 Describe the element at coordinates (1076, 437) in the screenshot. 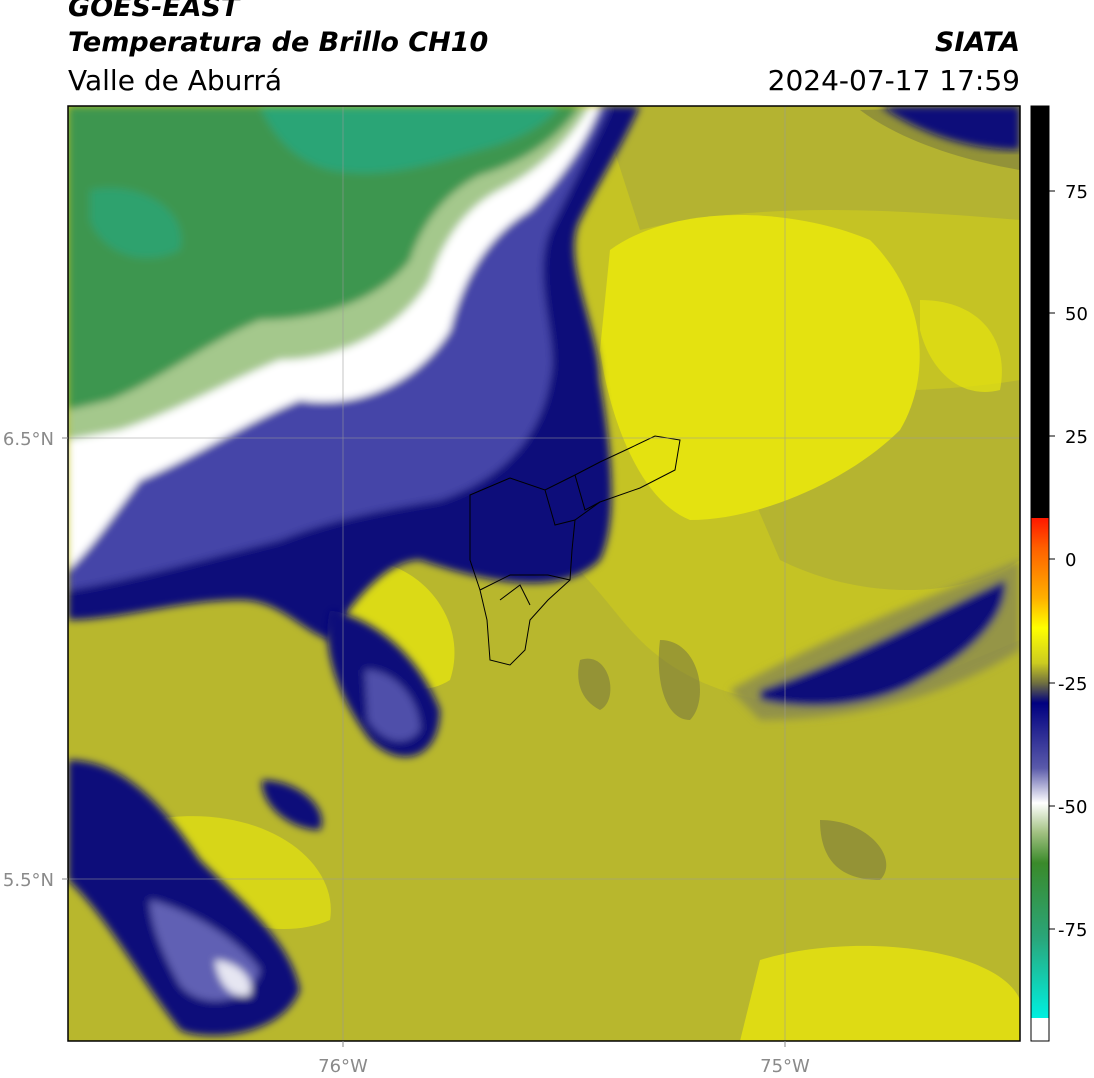

I see `colorbar-tick-label: 25` at that location.